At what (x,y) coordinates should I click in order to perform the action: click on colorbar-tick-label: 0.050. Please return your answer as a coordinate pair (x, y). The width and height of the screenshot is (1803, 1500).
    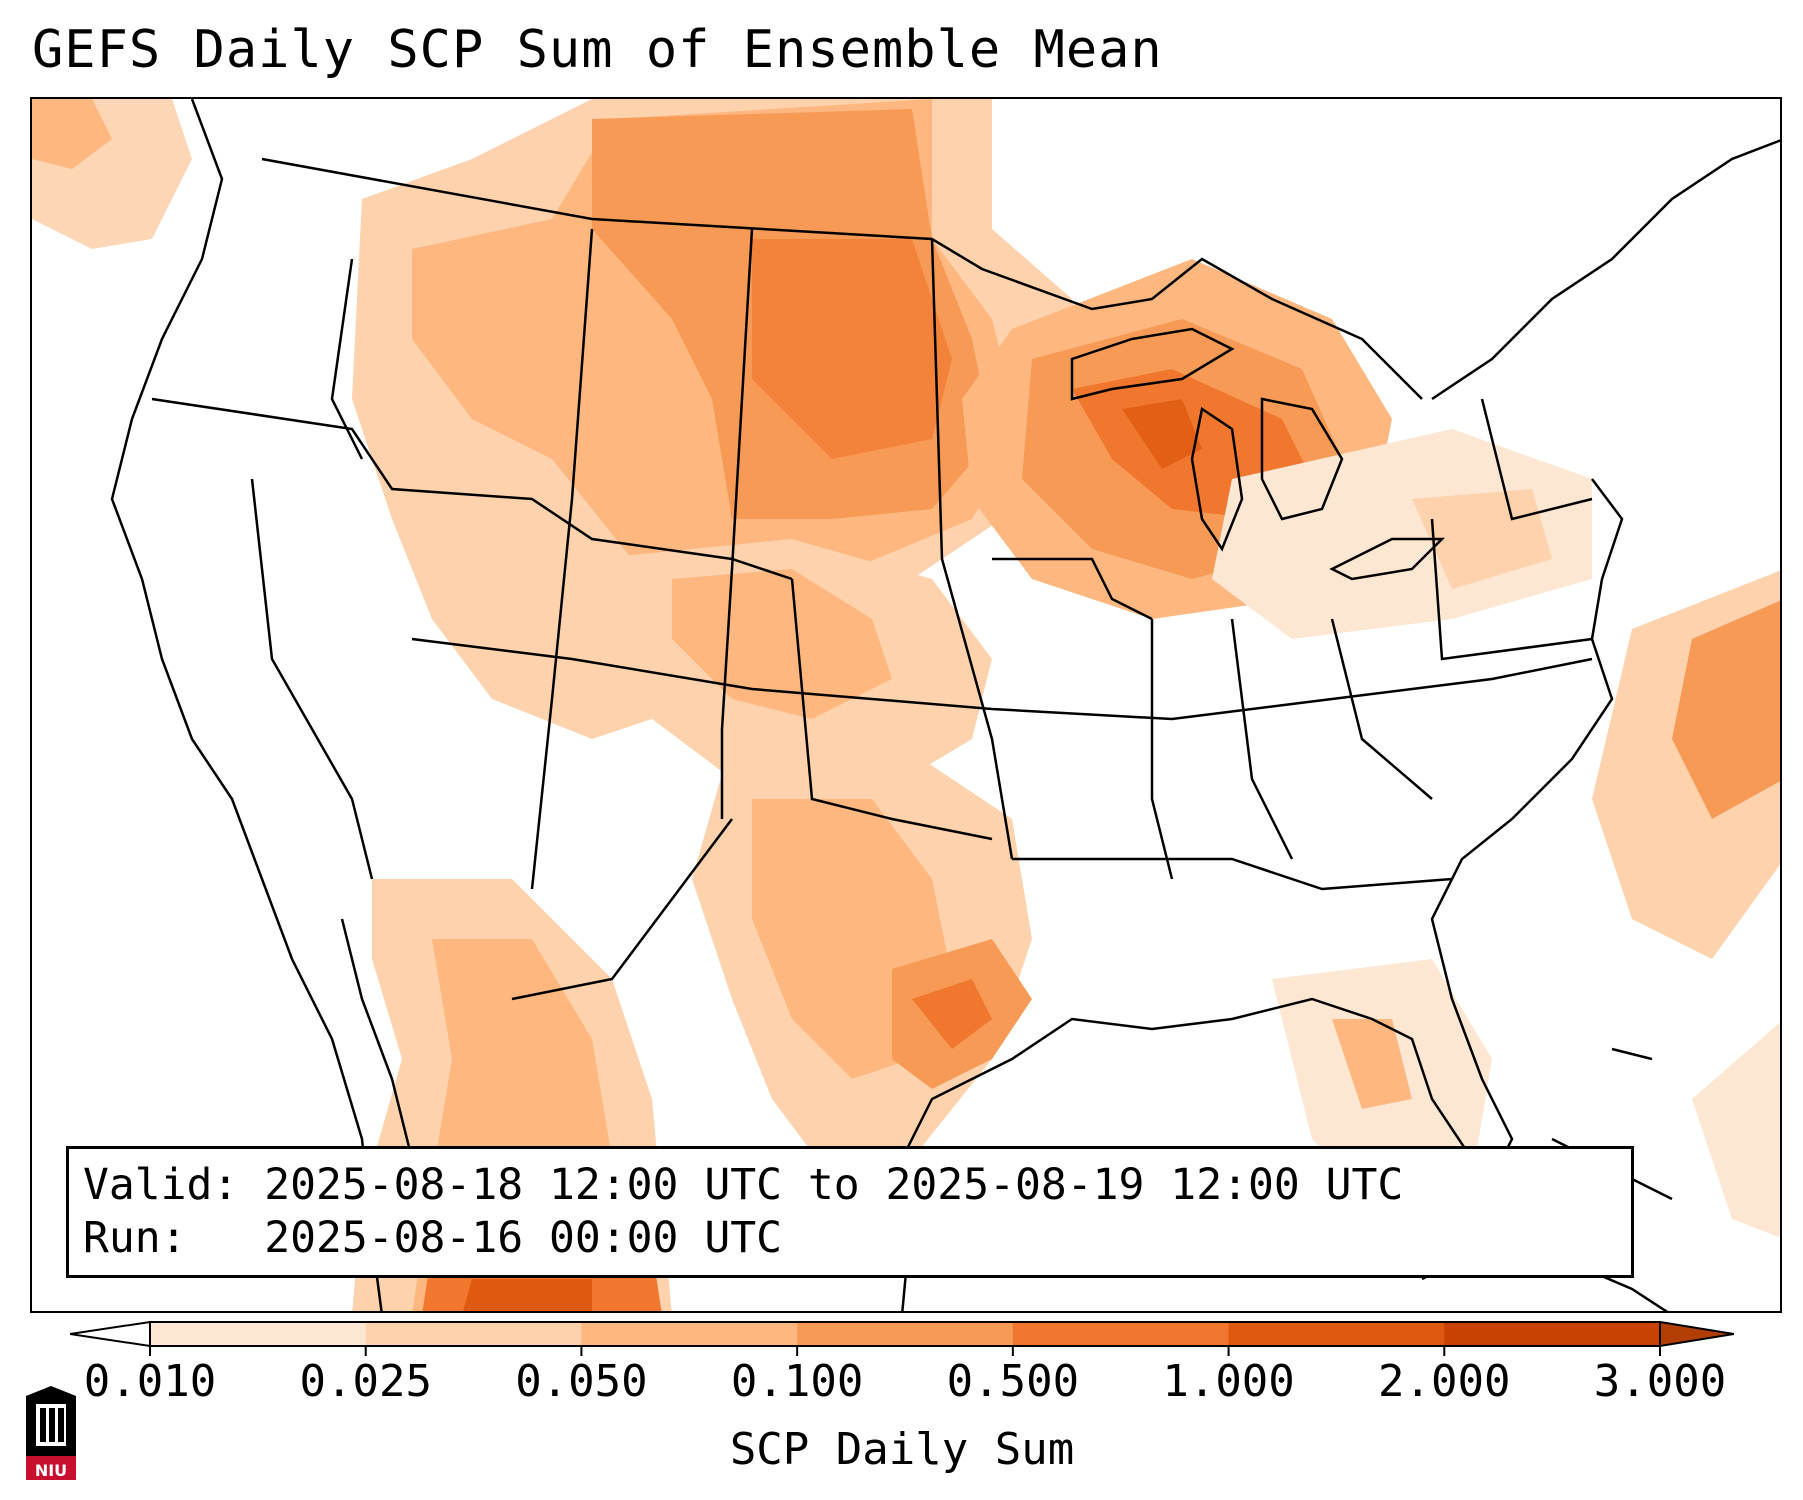
    Looking at the image, I should click on (581, 1381).